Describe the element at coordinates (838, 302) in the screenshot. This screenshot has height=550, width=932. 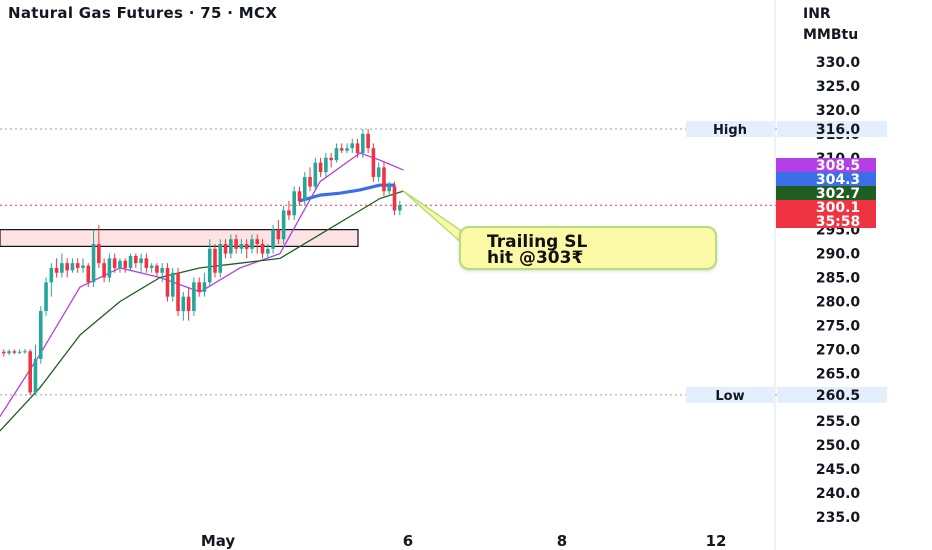
I see `y-tick-label: 280.0` at that location.